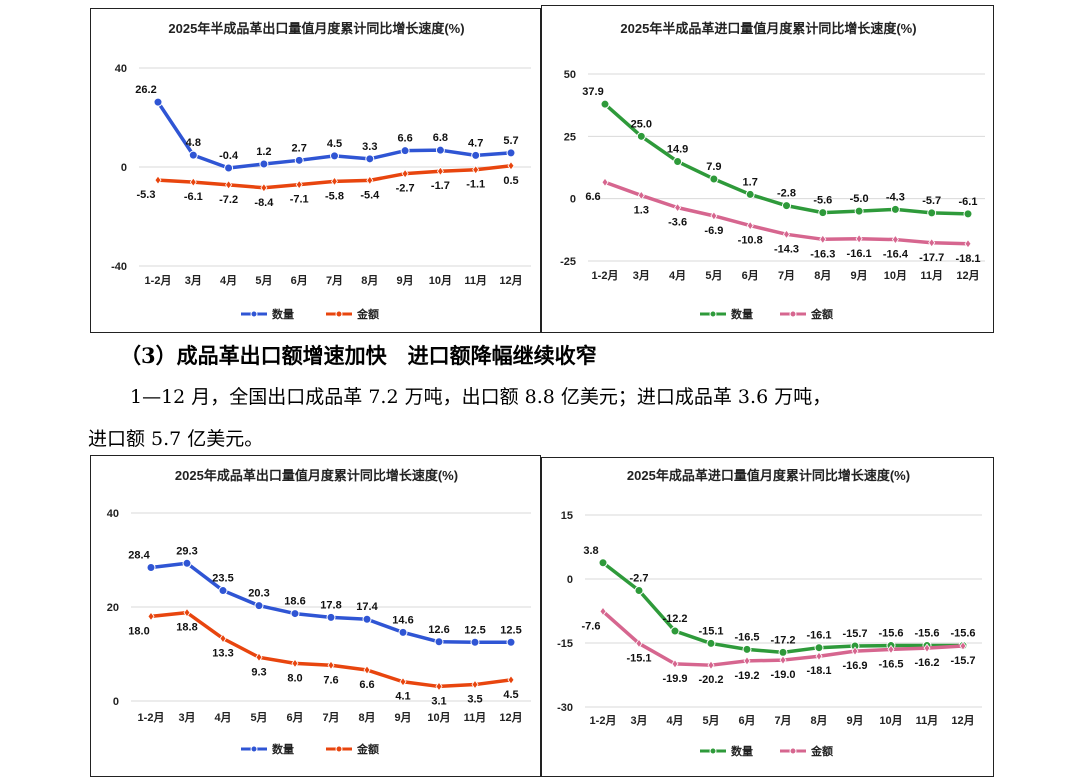  Describe the element at coordinates (926, 663) in the screenshot. I see `data-label: -16.2` at that location.